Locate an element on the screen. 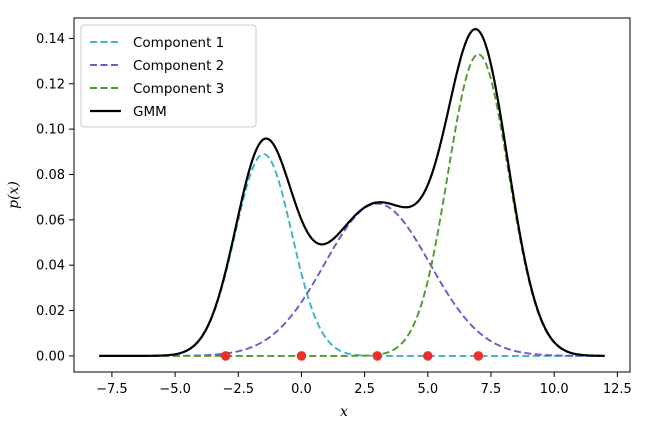  x-tick-label: −7.5 is located at coordinates (112, 389).